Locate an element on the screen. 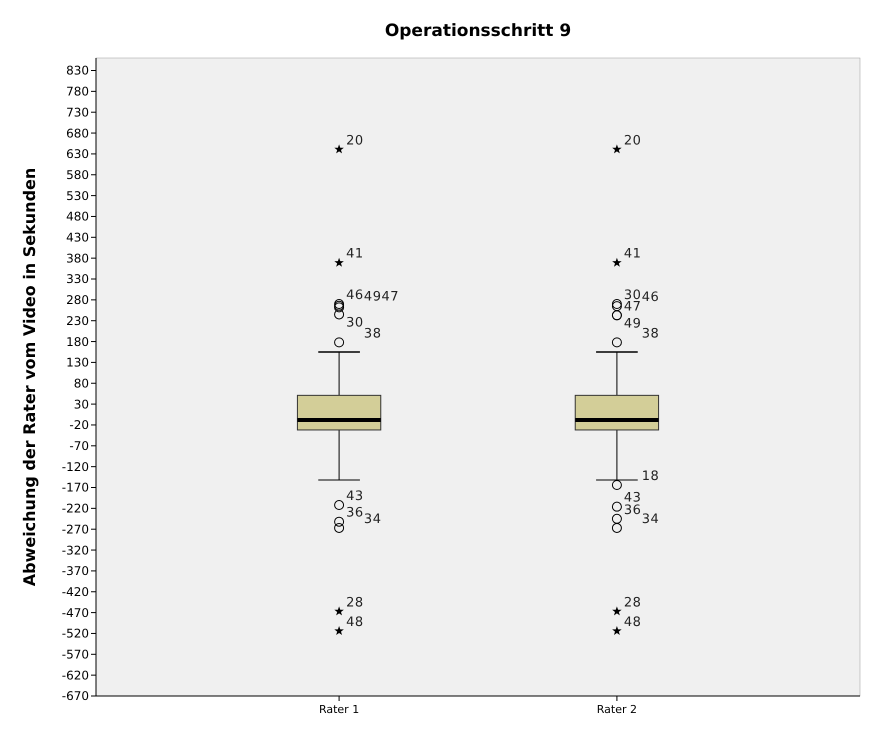 The height and width of the screenshot is (731, 869). y-tick-label: 530 is located at coordinates (77, 195).